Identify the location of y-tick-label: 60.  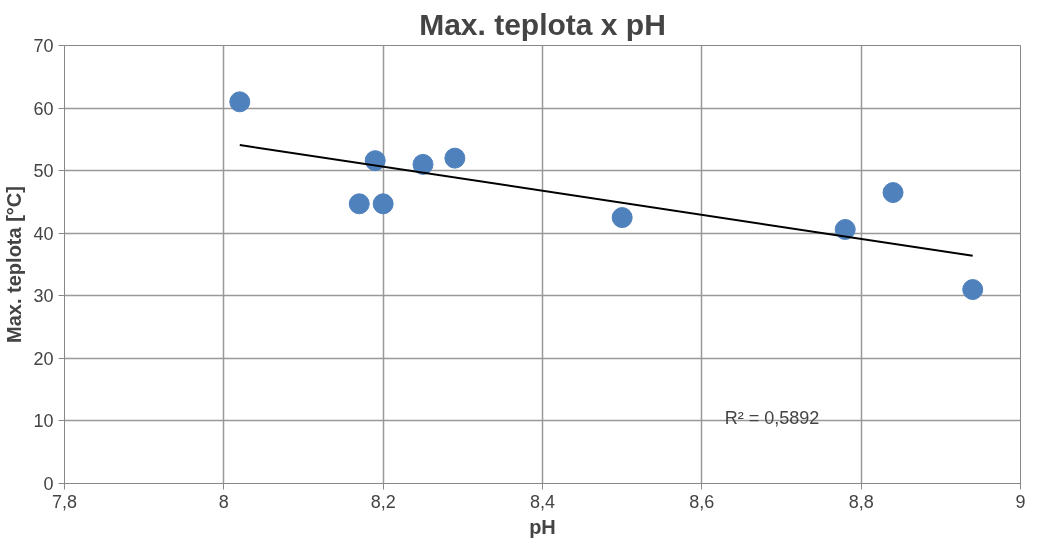
(43, 108).